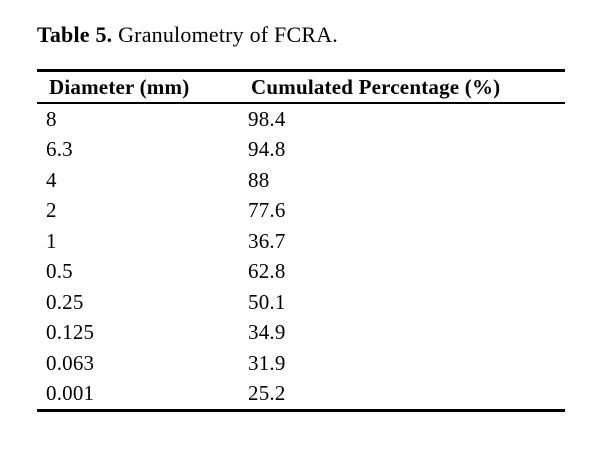  I want to click on percentage-cell: 50.1, so click(267, 301).